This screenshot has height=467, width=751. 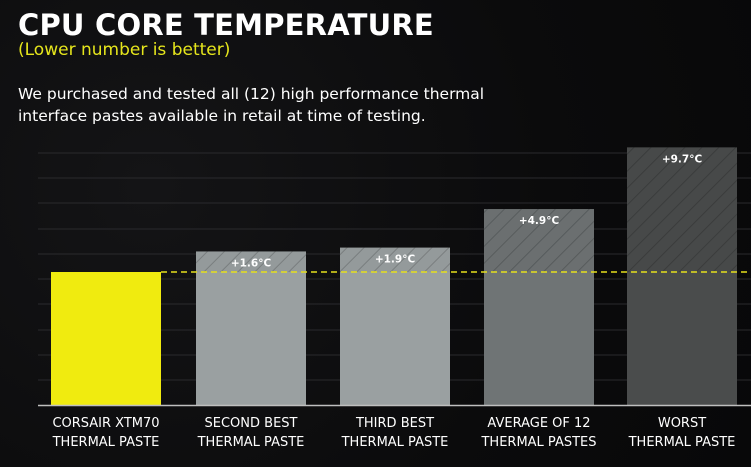 I want to click on data-label-5: +9.7°C, so click(x=682, y=159).